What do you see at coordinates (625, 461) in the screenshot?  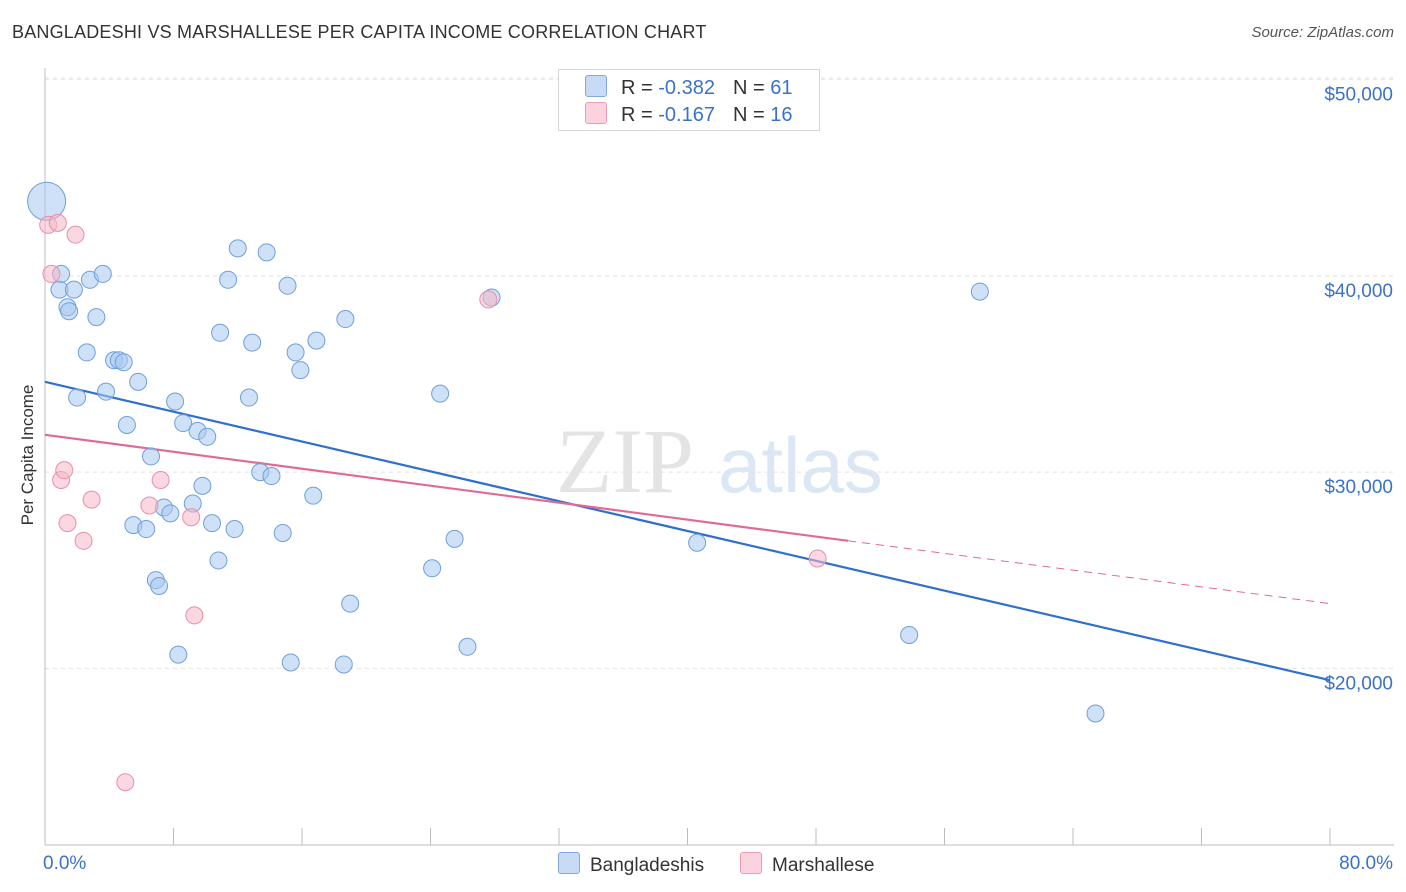 I see `watermark-zip: ZIP` at bounding box center [625, 461].